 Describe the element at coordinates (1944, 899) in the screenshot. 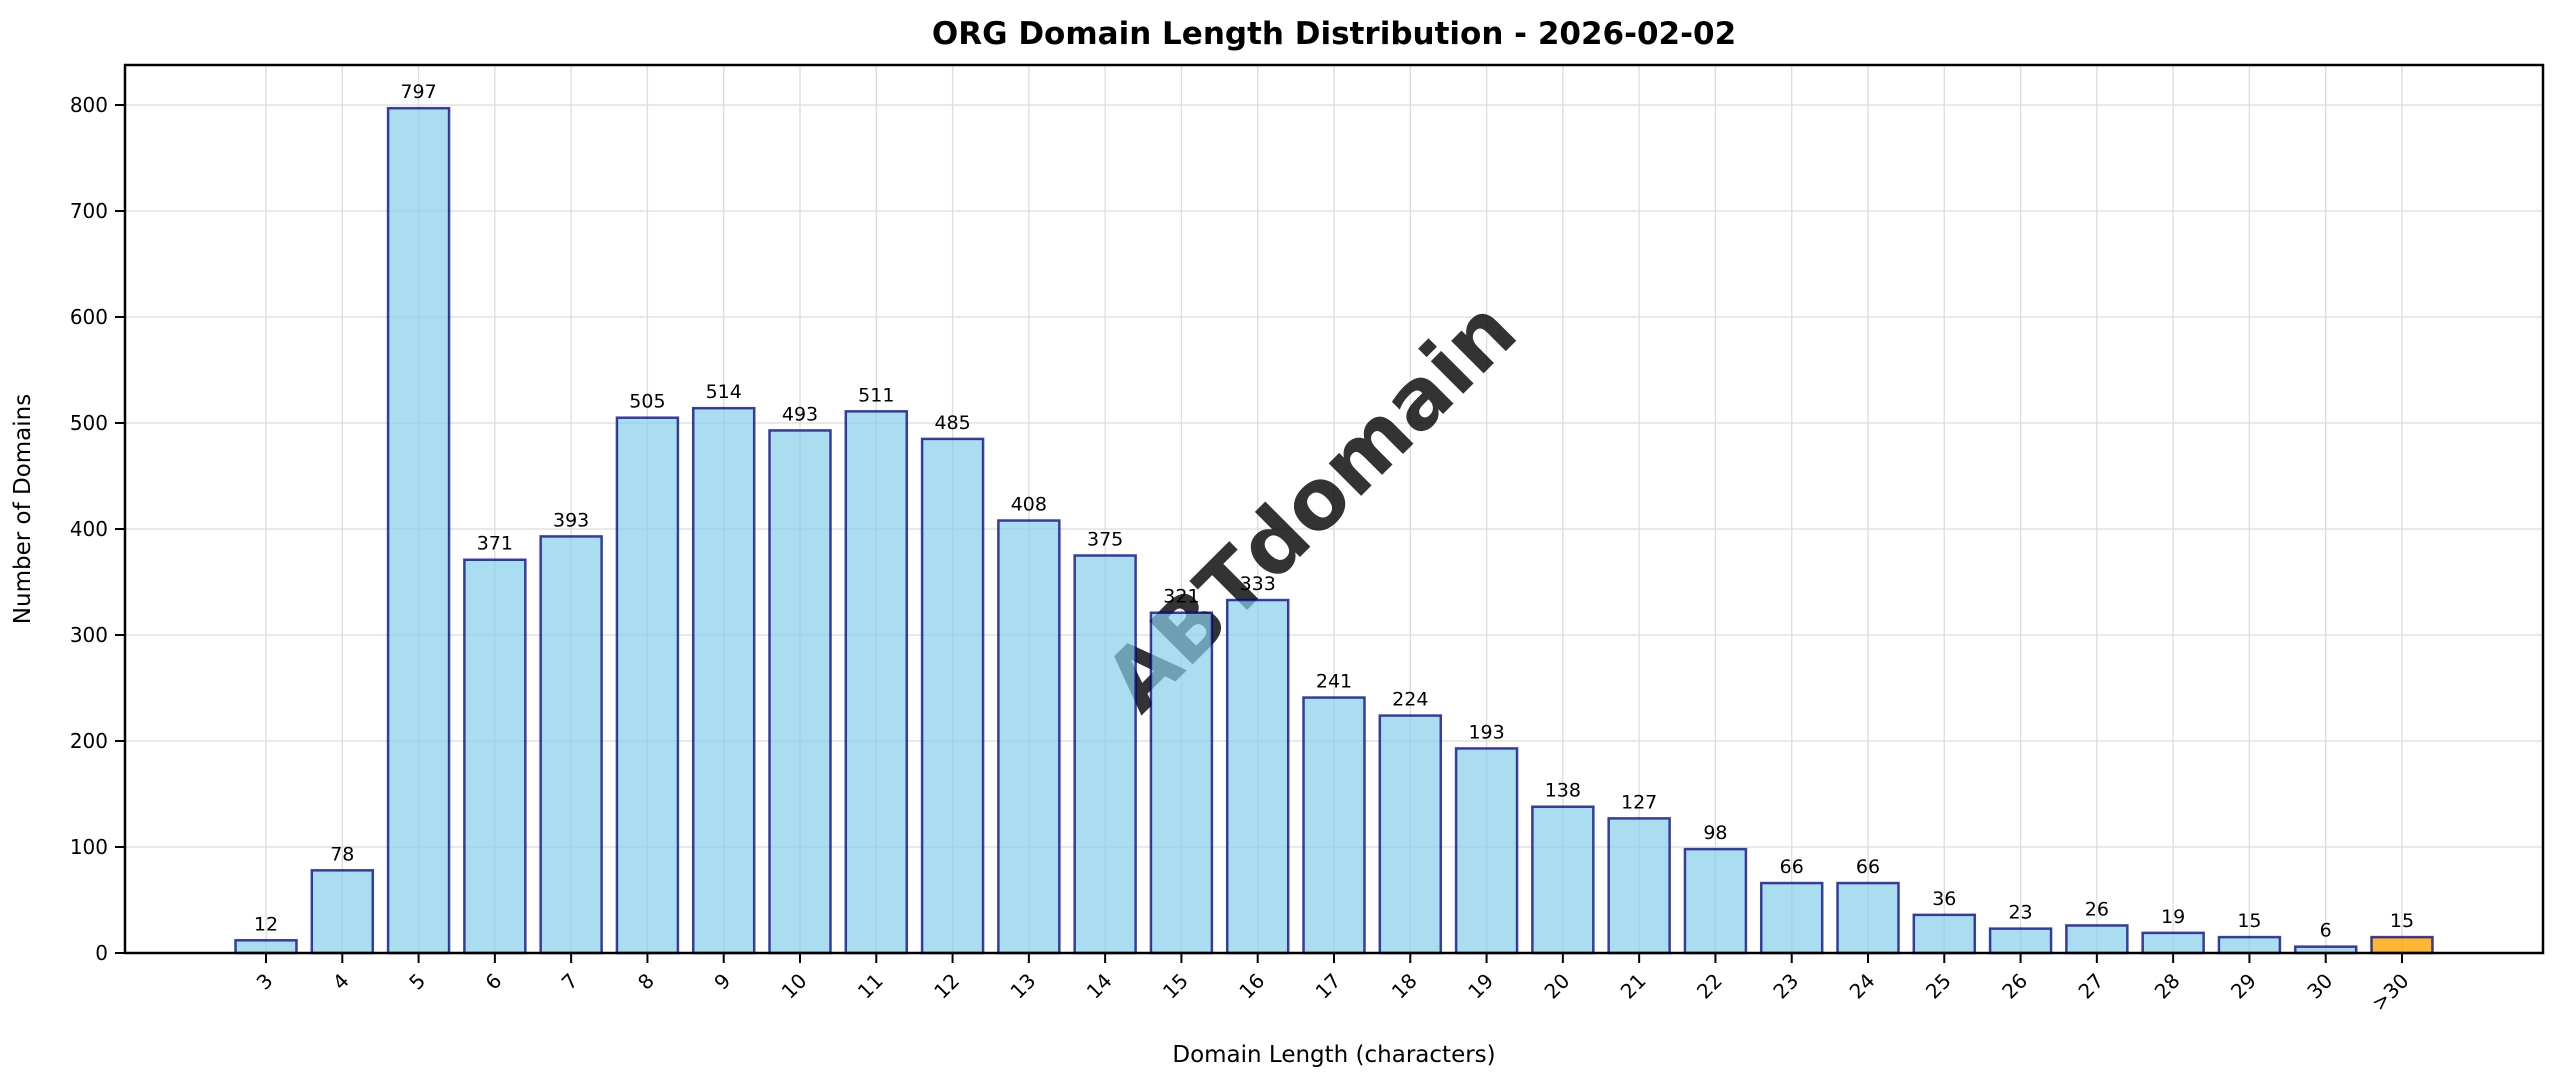

I see `bar-value-label: 36` at that location.